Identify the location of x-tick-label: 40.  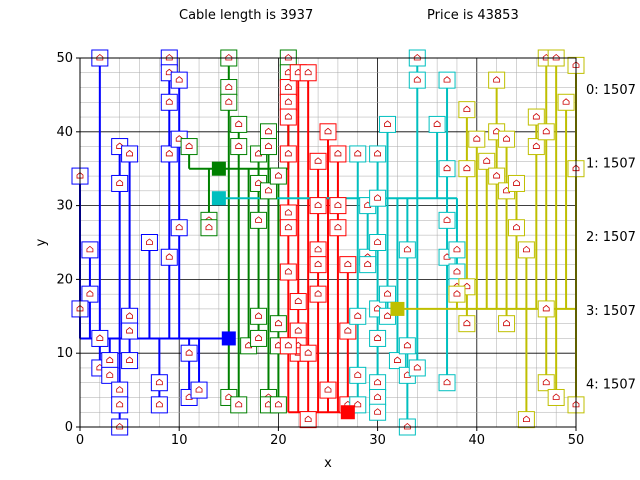
(477, 440).